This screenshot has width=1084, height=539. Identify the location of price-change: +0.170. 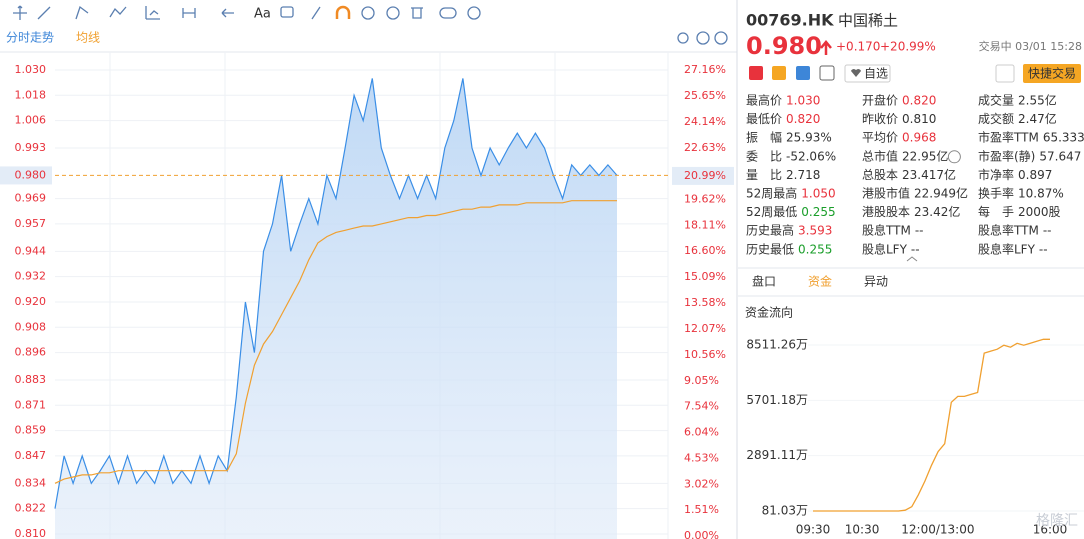
(858, 47).